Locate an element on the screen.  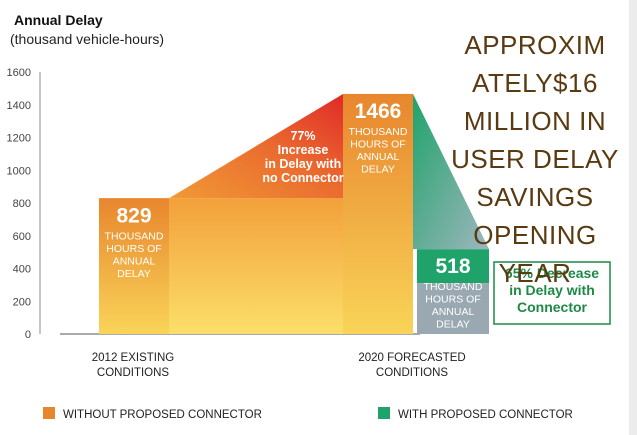
label-2020-with-unit-line: HOURS OF is located at coordinates (452, 300).